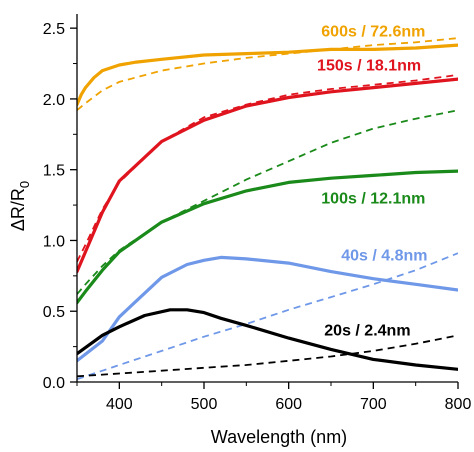 The height and width of the screenshot is (452, 474). Describe the element at coordinates (54, 171) in the screenshot. I see `y-tick-label: 1.5` at that location.